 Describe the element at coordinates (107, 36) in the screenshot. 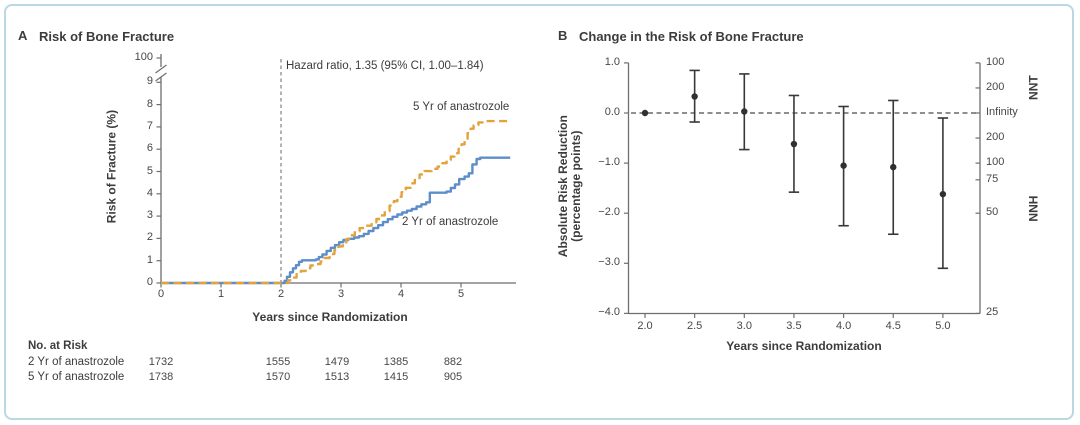

I see `panel-a-title: Risk of Bone Fracture` at that location.